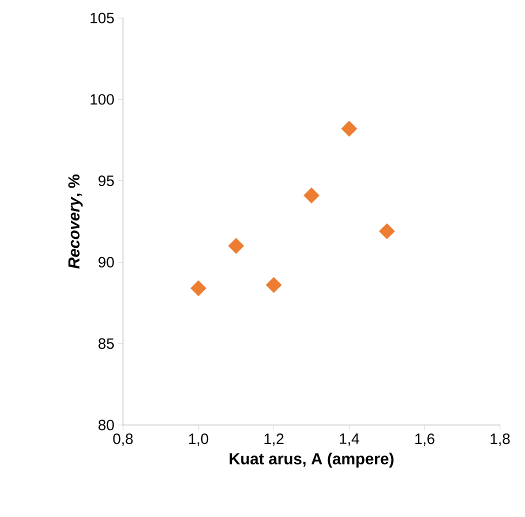  What do you see at coordinates (123, 440) in the screenshot?
I see `x-tick-label: 0,8` at bounding box center [123, 440].